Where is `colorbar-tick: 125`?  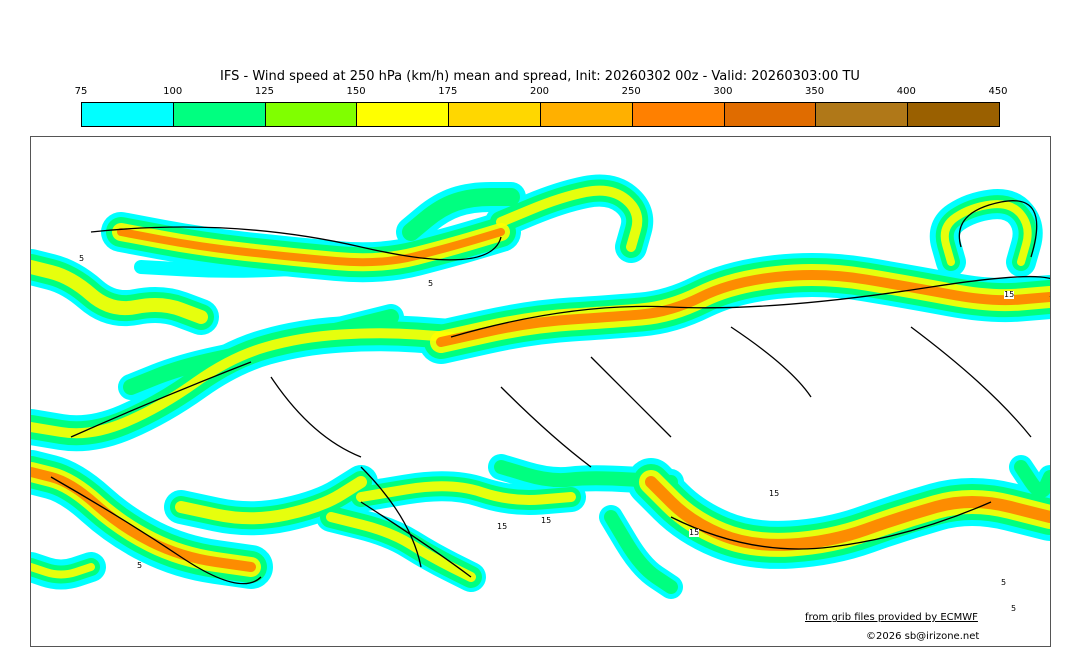 colorbar-tick: 125 is located at coordinates (264, 91).